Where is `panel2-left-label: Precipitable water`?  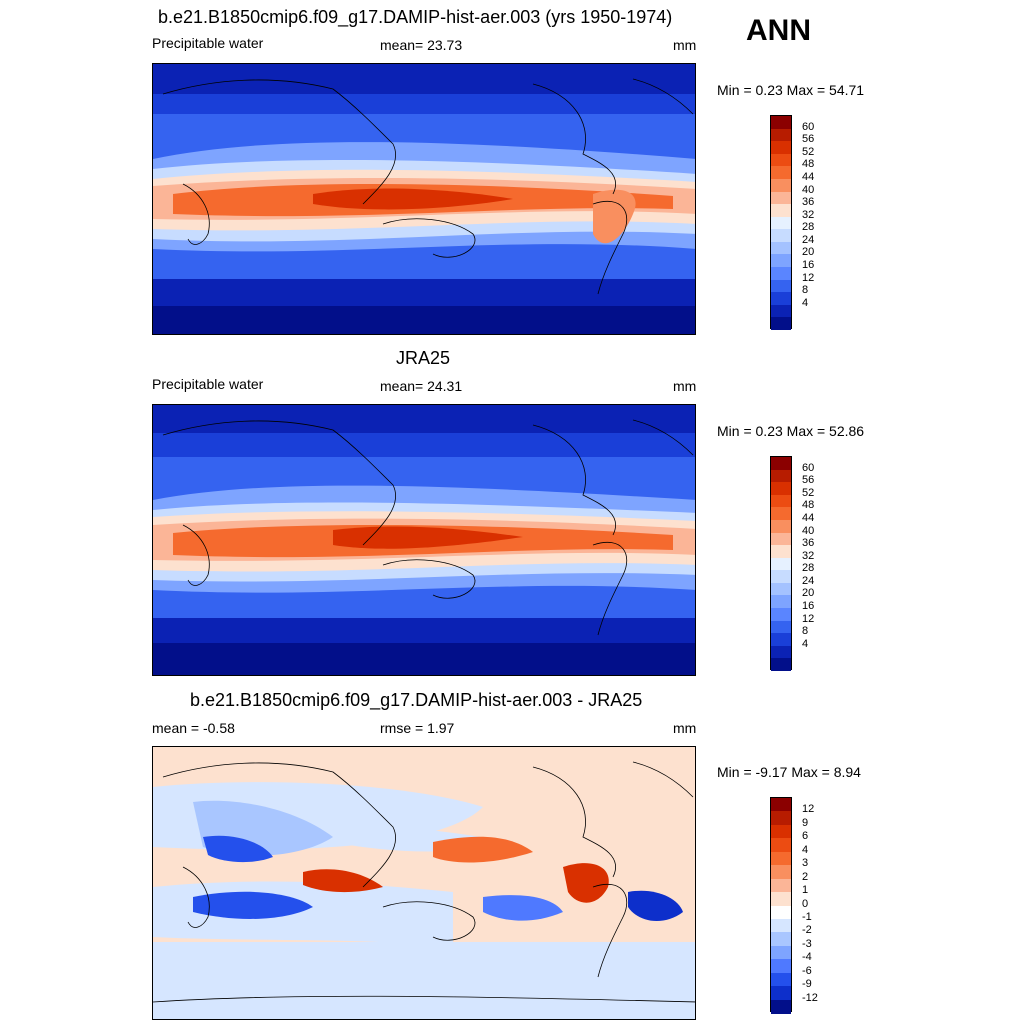 panel2-left-label: Precipitable water is located at coordinates (208, 384).